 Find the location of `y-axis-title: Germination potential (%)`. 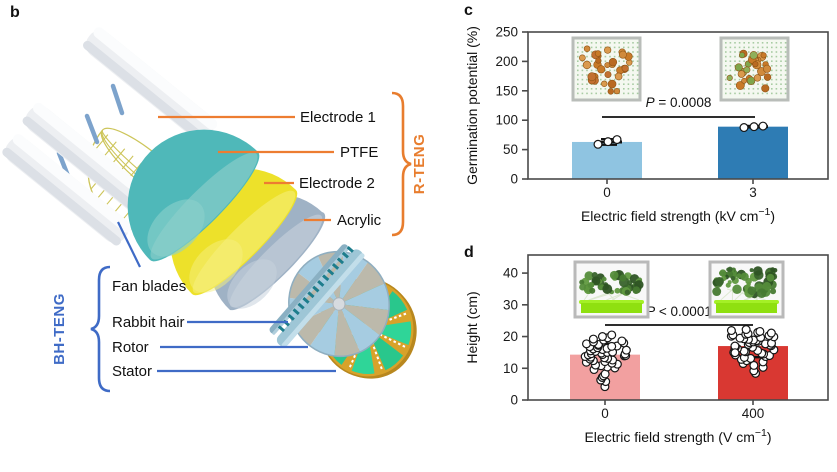

y-axis-title: Germination potential (%) is located at coordinates (472, 105).